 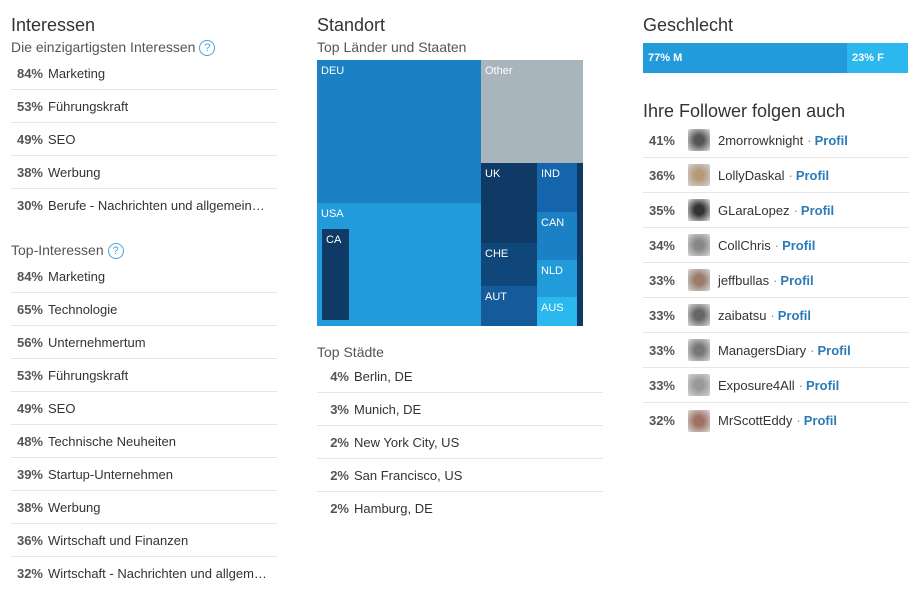 I want to click on treemap-cell-can: CAN, so click(x=557, y=236).